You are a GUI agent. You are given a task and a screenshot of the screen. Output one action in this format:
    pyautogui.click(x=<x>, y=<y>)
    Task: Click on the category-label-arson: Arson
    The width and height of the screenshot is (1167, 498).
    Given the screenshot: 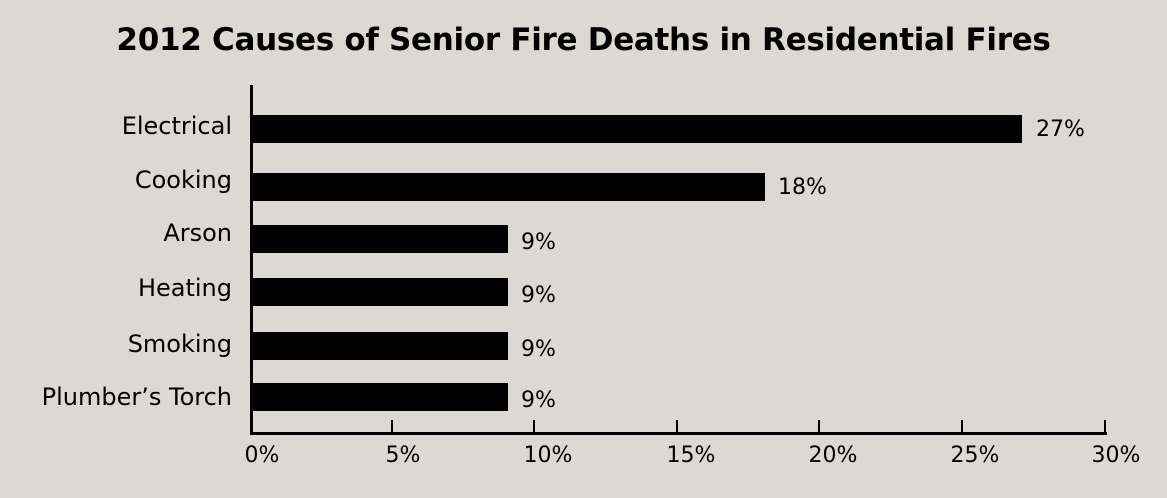 What is the action you would take?
    pyautogui.click(x=197, y=233)
    